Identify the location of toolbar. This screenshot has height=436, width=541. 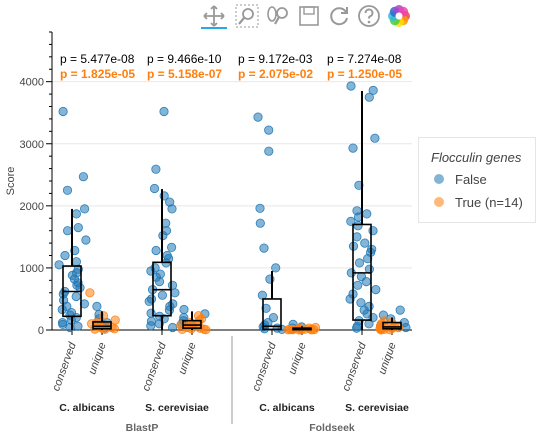
(270, 17).